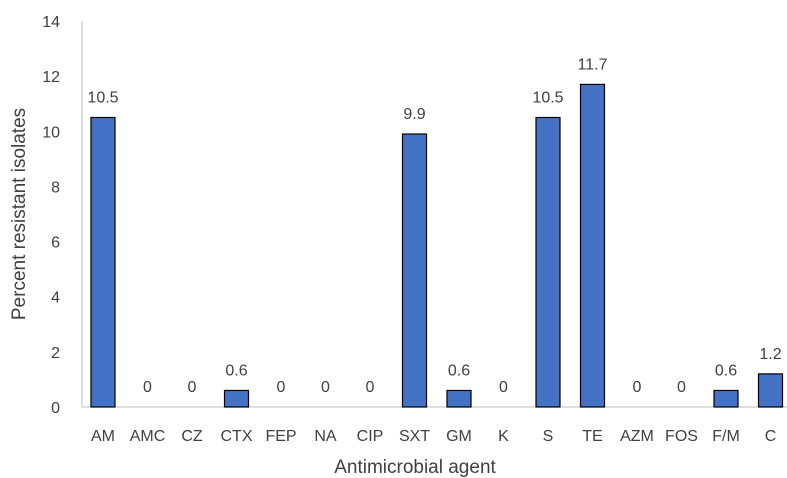  I want to click on x-tick-label: C, so click(771, 436).